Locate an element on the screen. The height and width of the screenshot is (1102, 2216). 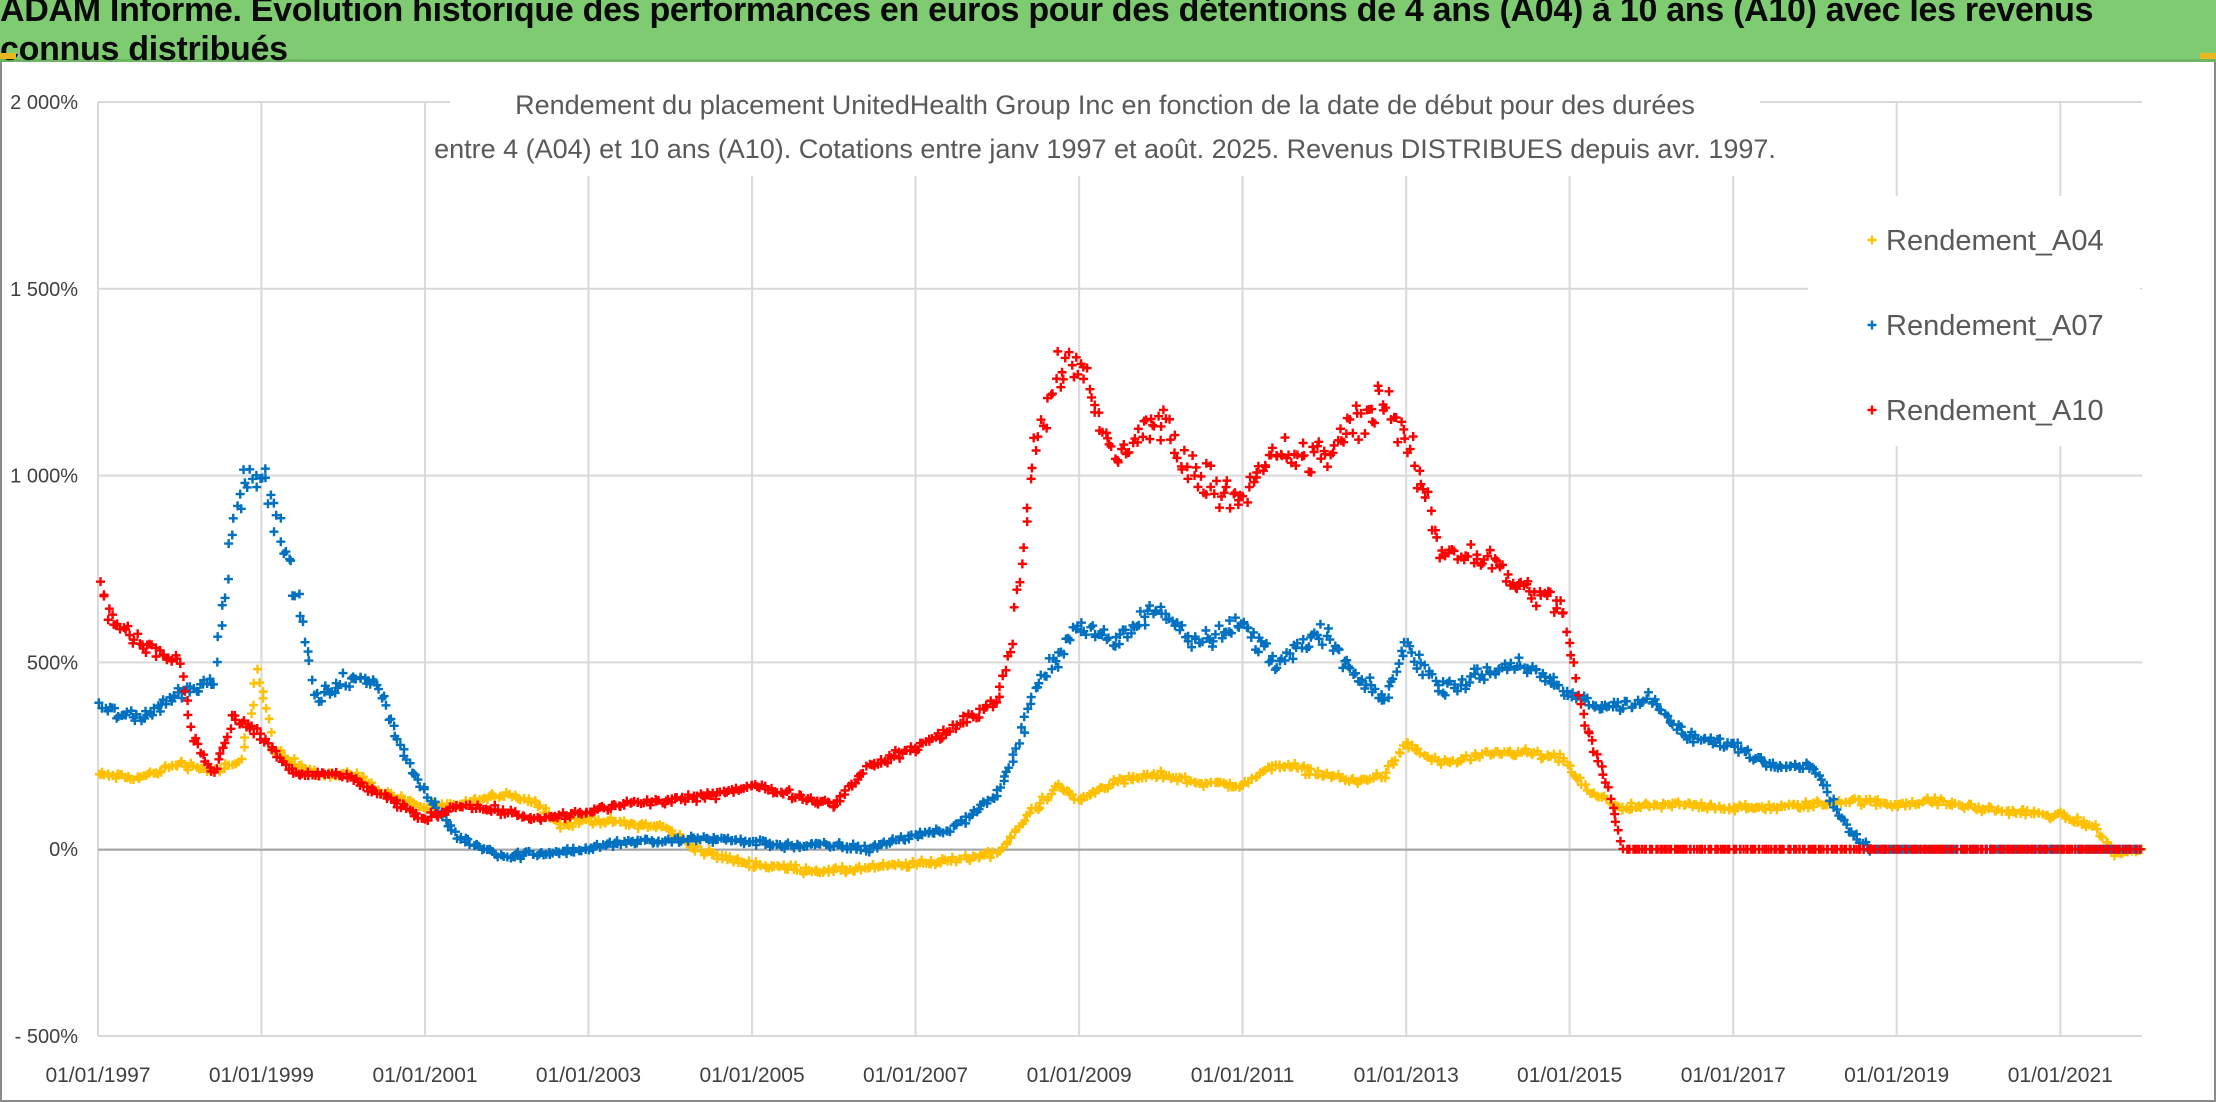
x-tick-label: 01/01/2003 is located at coordinates (588, 1075).